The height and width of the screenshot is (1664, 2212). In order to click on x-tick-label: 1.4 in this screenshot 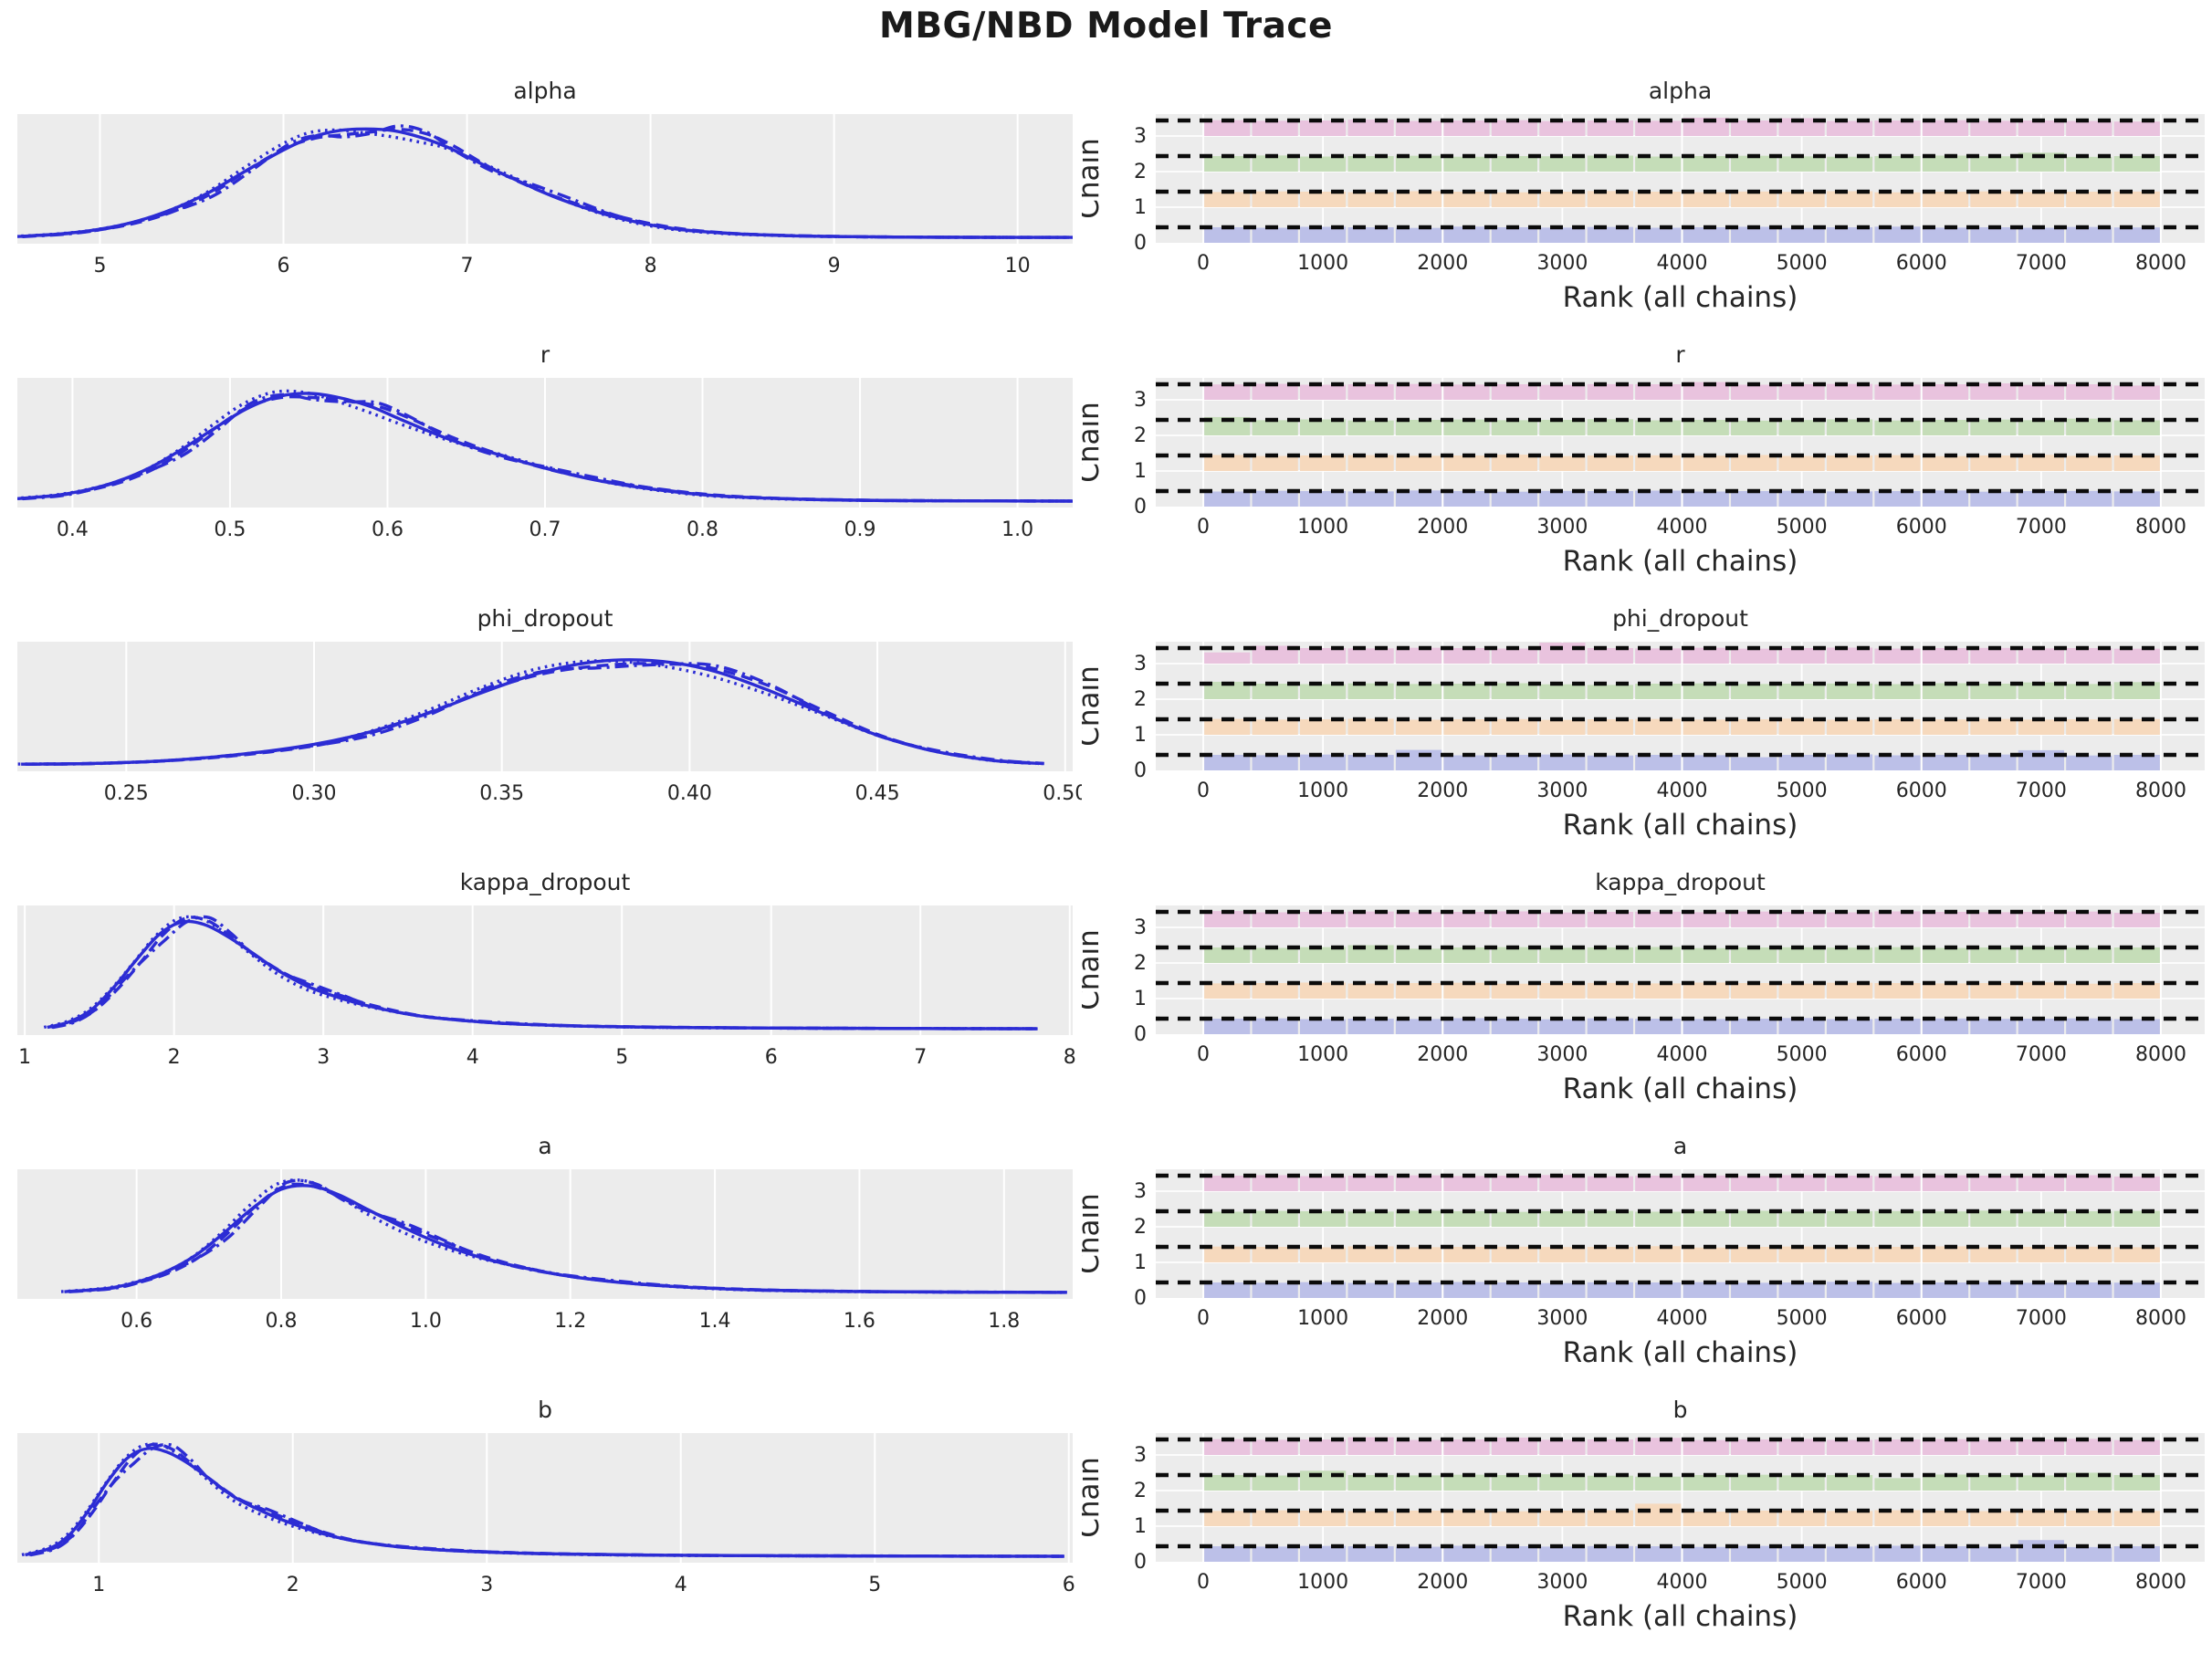, I will do `click(715, 1321)`.